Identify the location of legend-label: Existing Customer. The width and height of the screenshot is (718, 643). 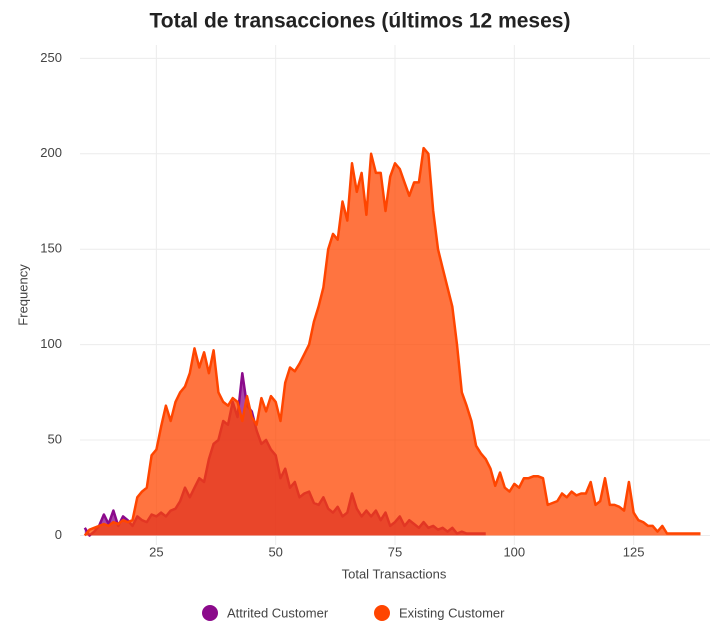
(452, 612).